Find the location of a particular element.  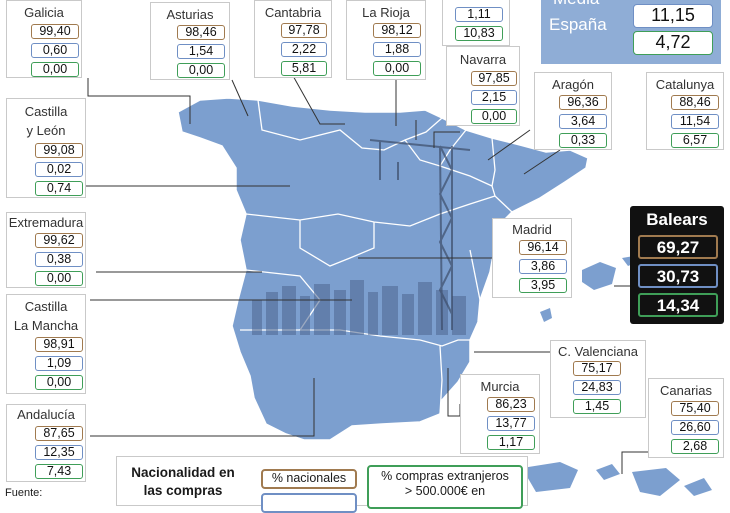

region-name: Extremadura is located at coordinates (46, 222).